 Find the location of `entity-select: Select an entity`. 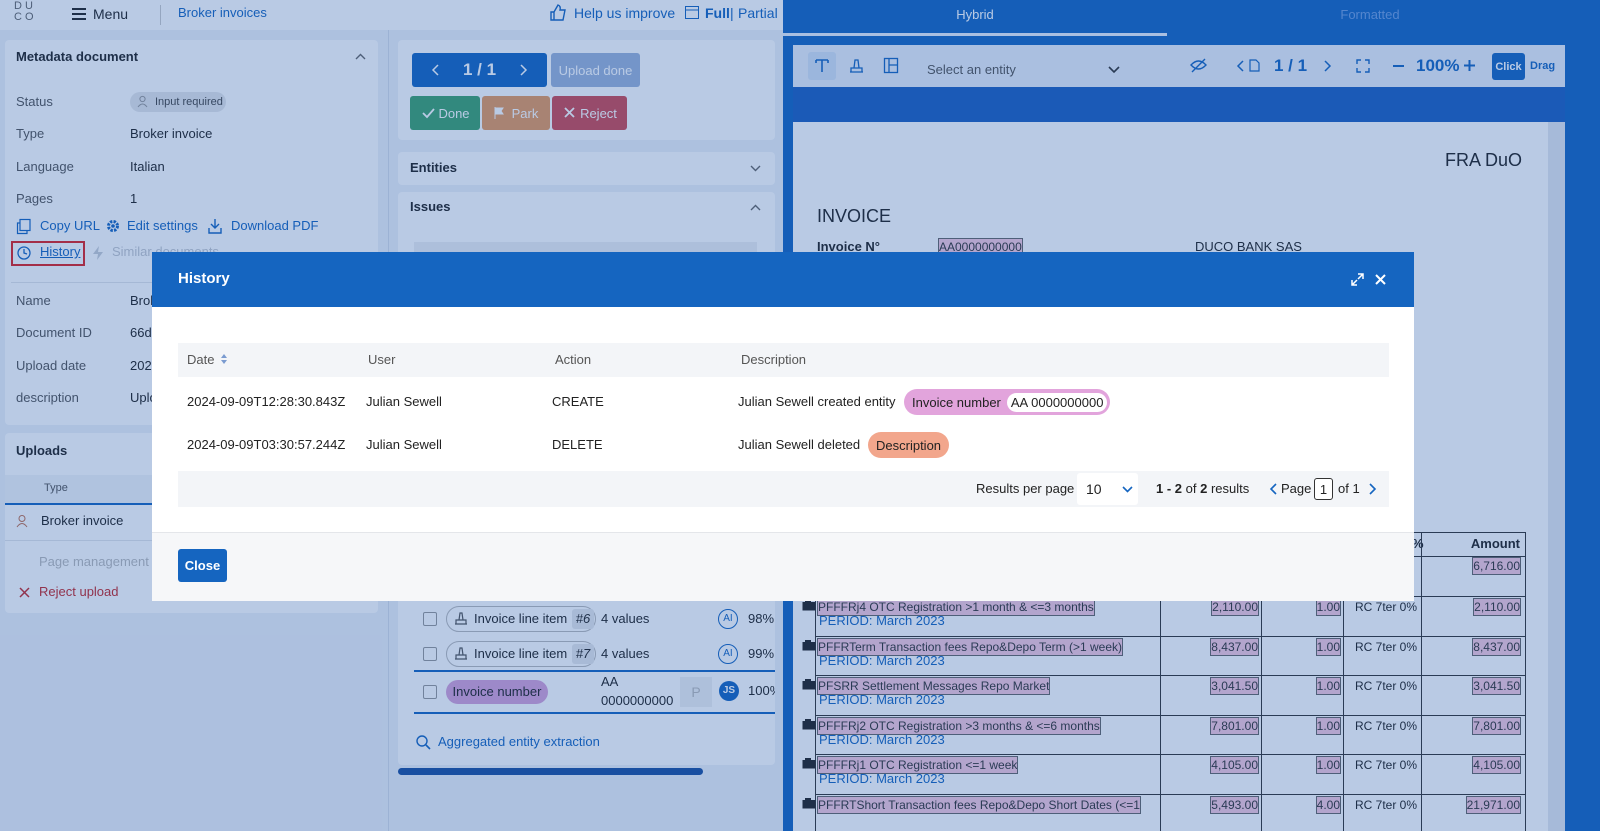

entity-select: Select an entity is located at coordinates (971, 69).